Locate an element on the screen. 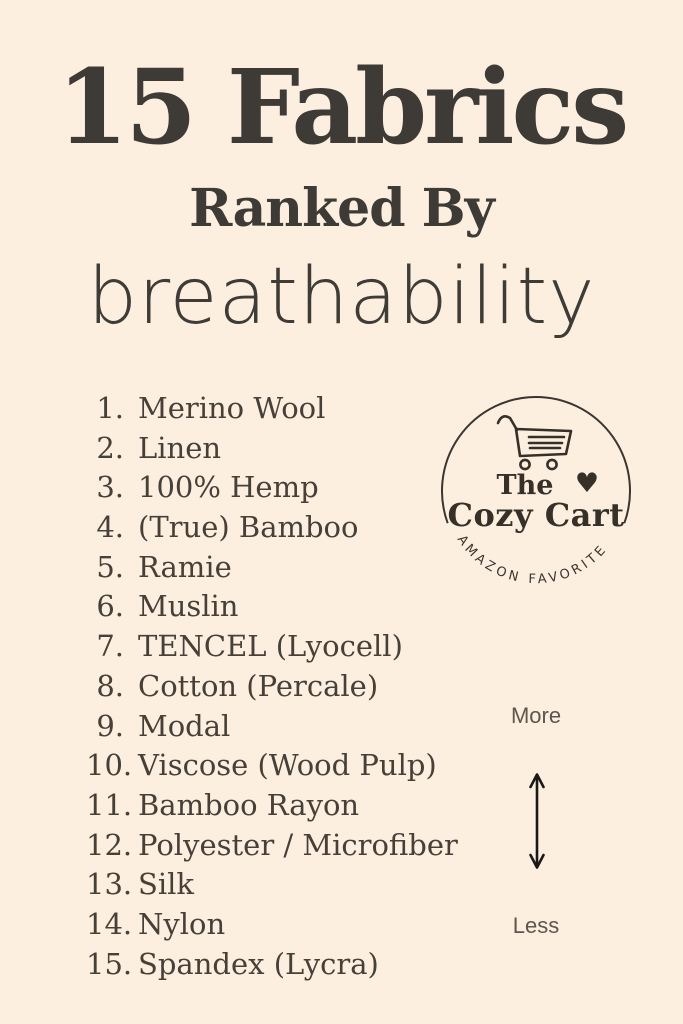 The width and height of the screenshot is (683, 1024). list-item-label: (True) Bamboo is located at coordinates (248, 527).